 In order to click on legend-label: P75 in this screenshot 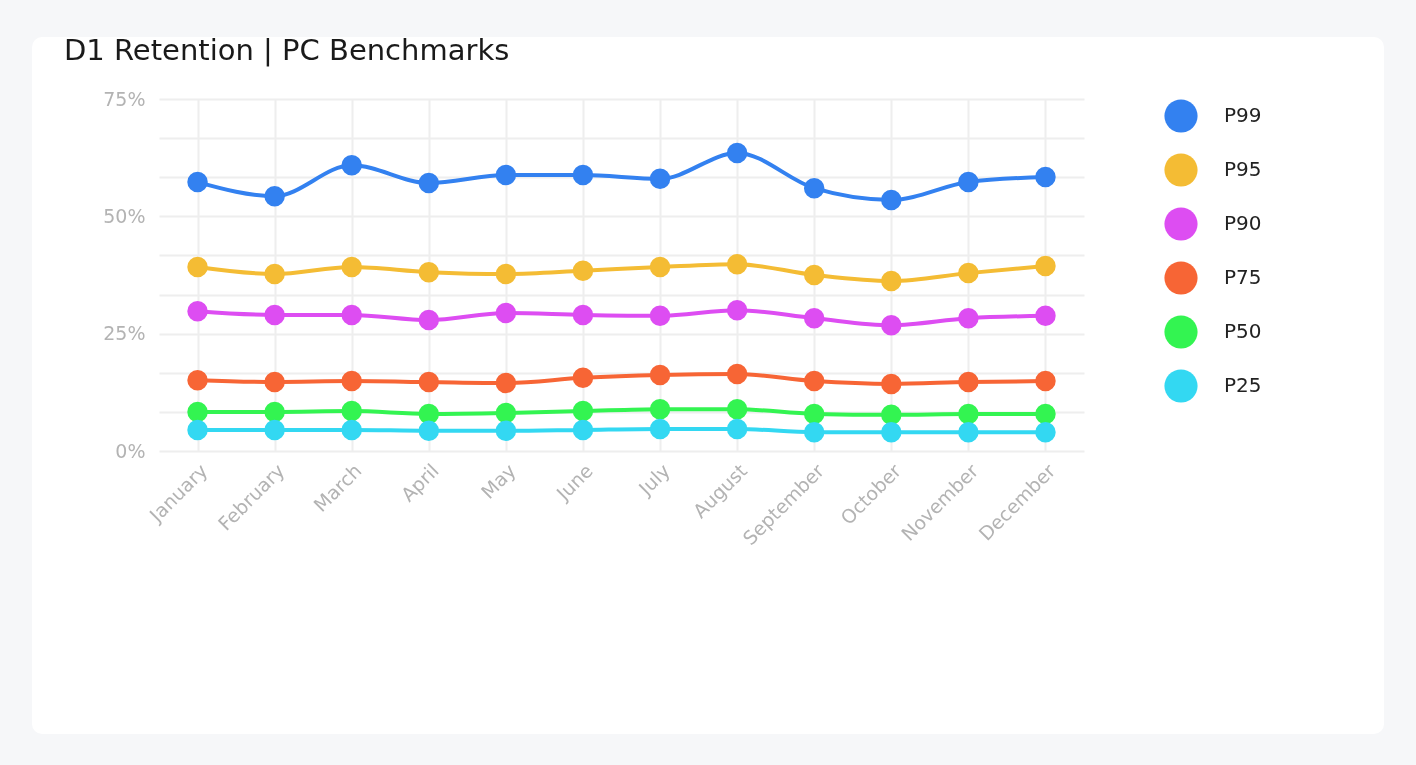, I will do `click(1243, 277)`.